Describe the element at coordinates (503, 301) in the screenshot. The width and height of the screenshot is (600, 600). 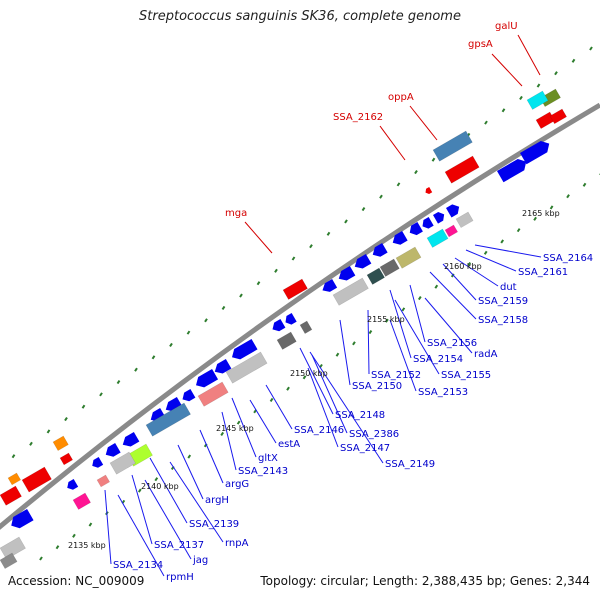
I see `inner-gene-label: SSA_2159` at that location.